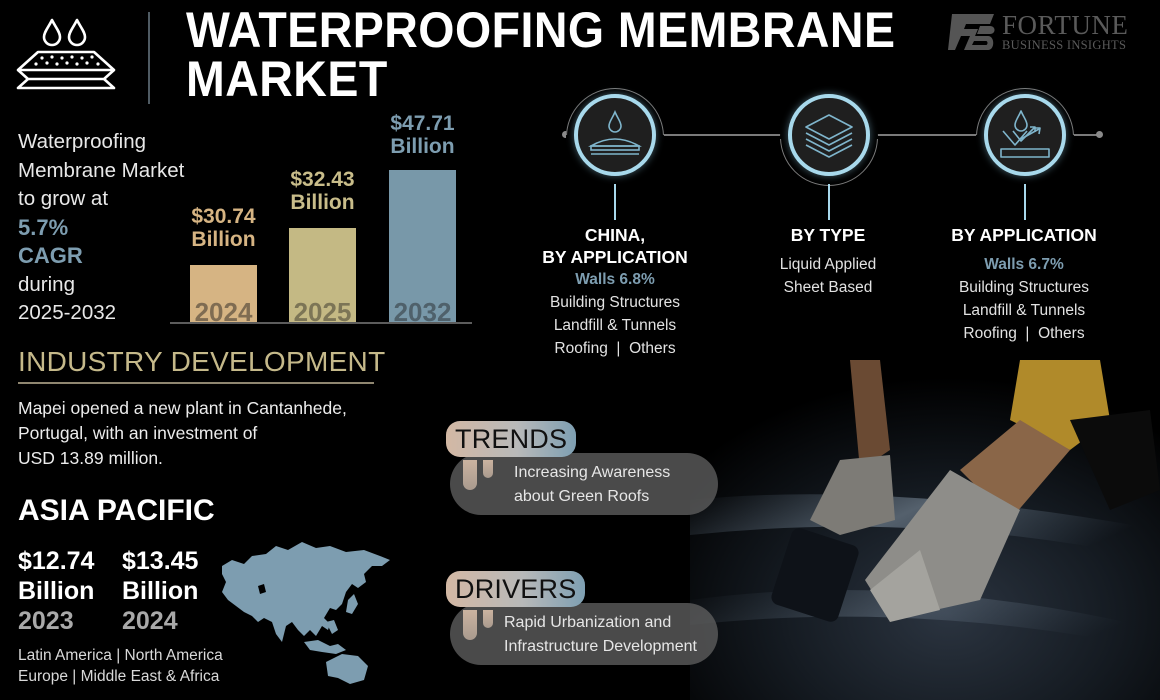 The width and height of the screenshot is (1160, 700). What do you see at coordinates (322, 312) in the screenshot?
I see `bar-year-label: 2025` at bounding box center [322, 312].